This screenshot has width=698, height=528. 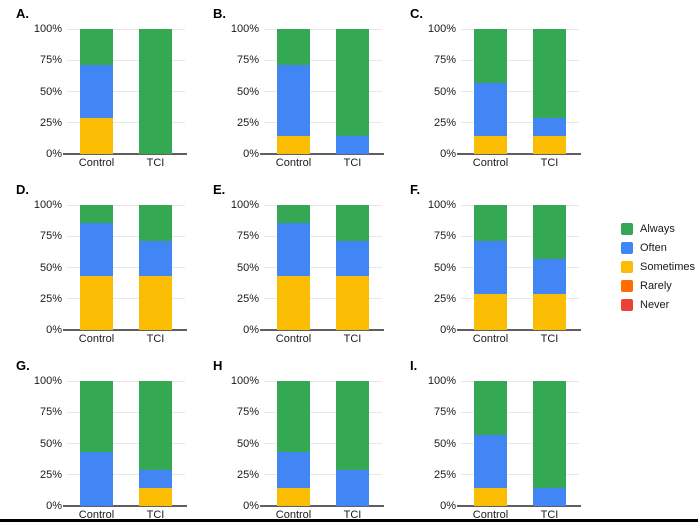 I want to click on chart-panel-g: G. 0% 25% 50% 75% 100% Control TCI, so click(x=98, y=440).